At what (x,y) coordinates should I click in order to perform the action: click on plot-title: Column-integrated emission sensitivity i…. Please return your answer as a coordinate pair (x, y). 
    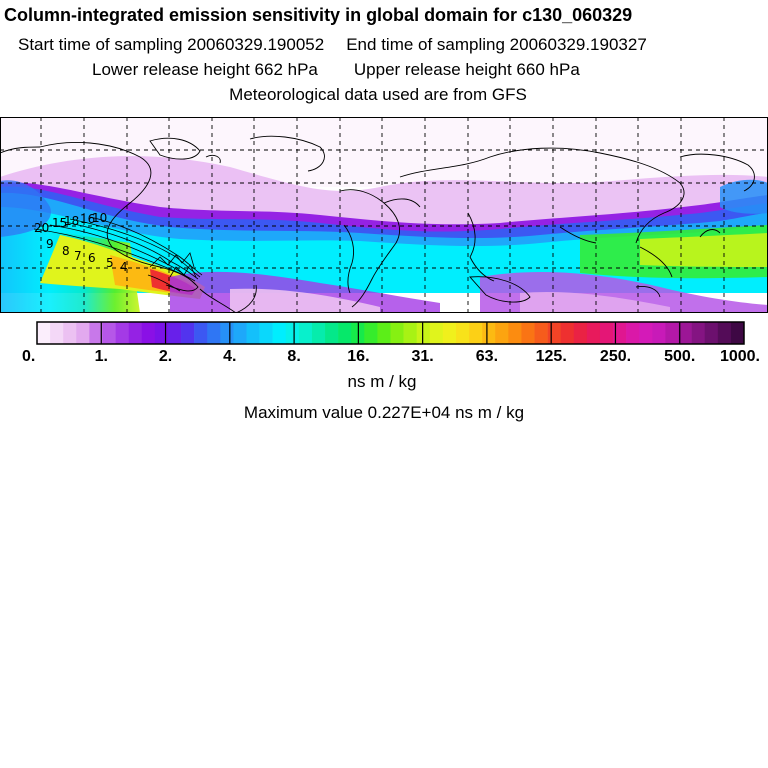
    Looking at the image, I should click on (318, 15).